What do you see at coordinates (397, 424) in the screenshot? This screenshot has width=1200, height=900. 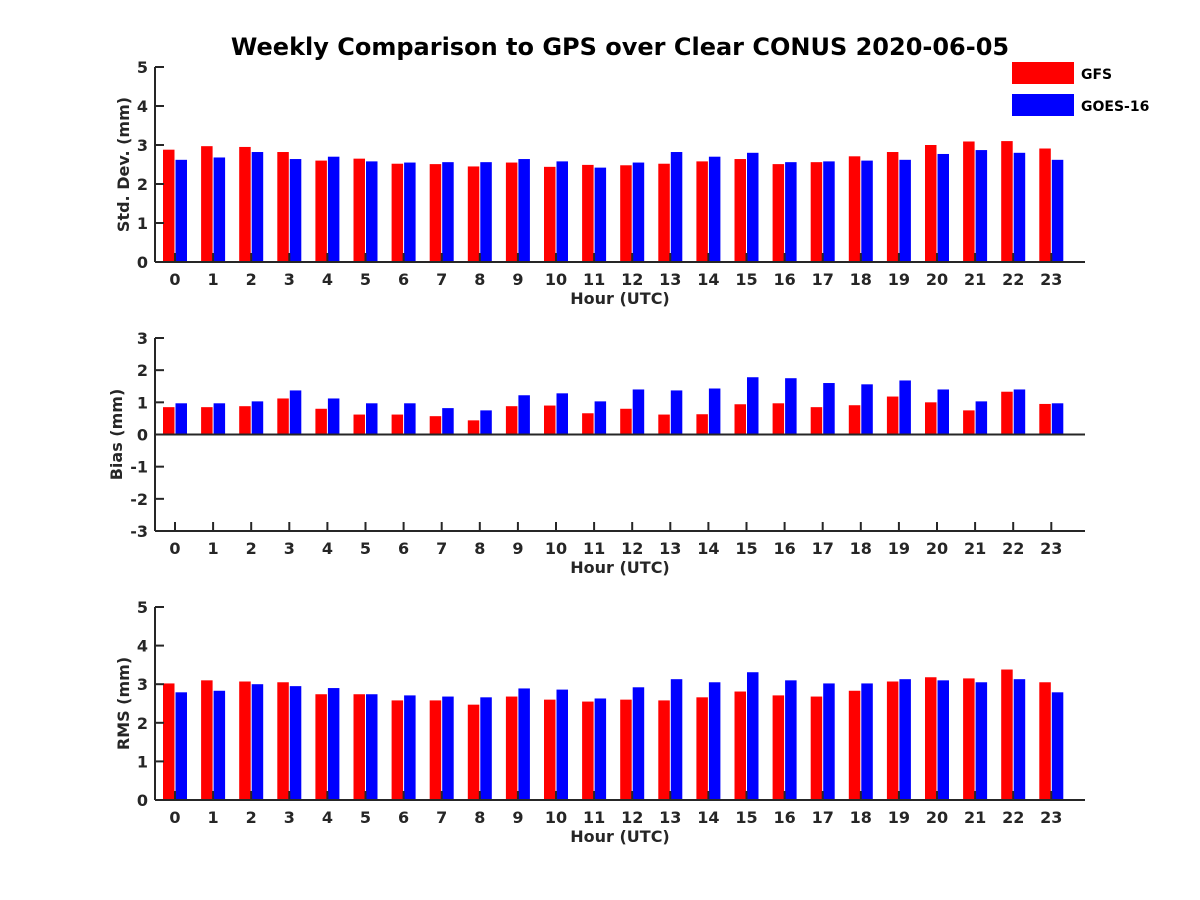 I see `bar-bias-gfs-h6` at bounding box center [397, 424].